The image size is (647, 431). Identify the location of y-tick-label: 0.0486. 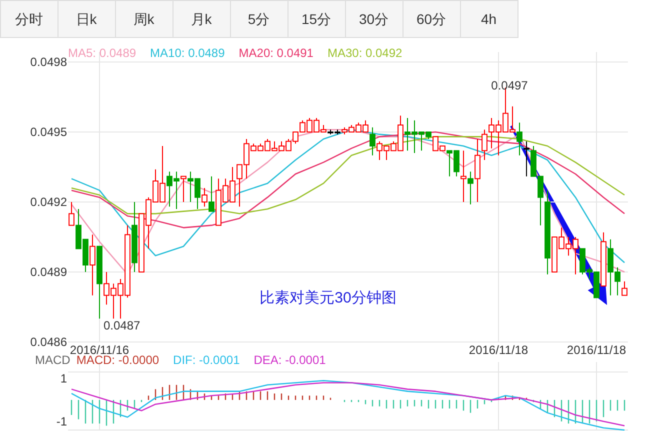
(49, 342).